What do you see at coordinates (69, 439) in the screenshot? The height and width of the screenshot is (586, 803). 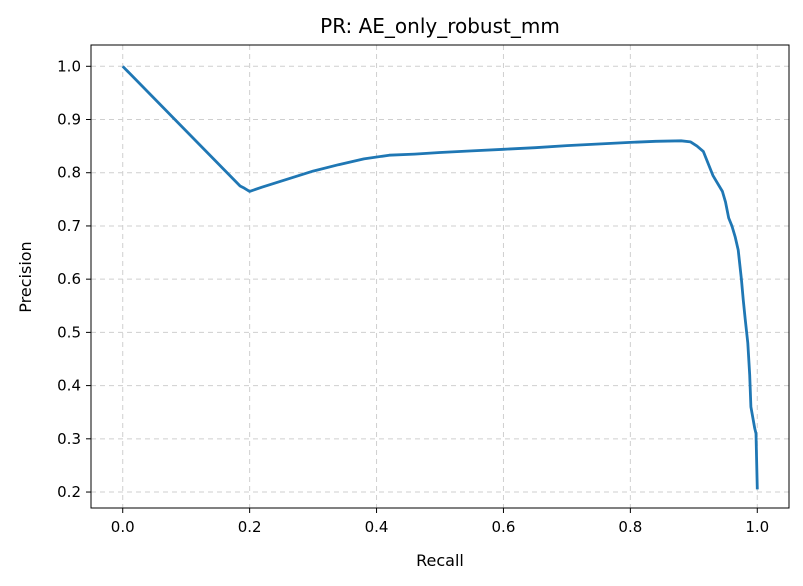 I see `y-tick-label: 0.3` at bounding box center [69, 439].